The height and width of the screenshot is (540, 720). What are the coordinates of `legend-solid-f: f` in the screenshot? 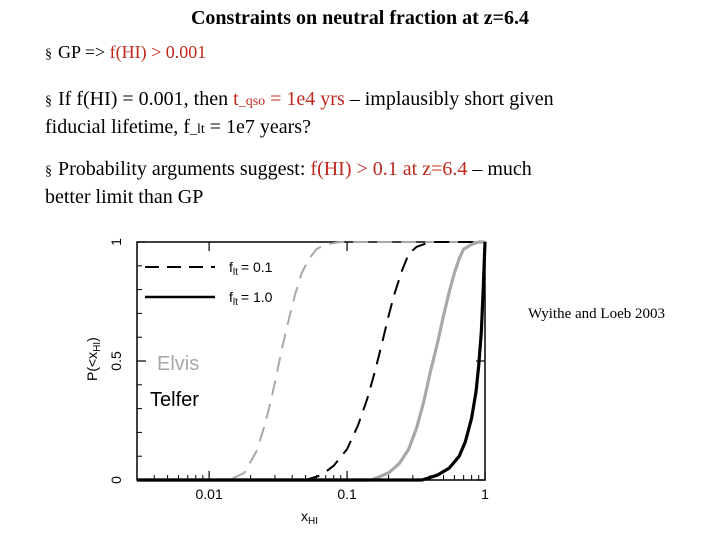 It's located at (231, 297).